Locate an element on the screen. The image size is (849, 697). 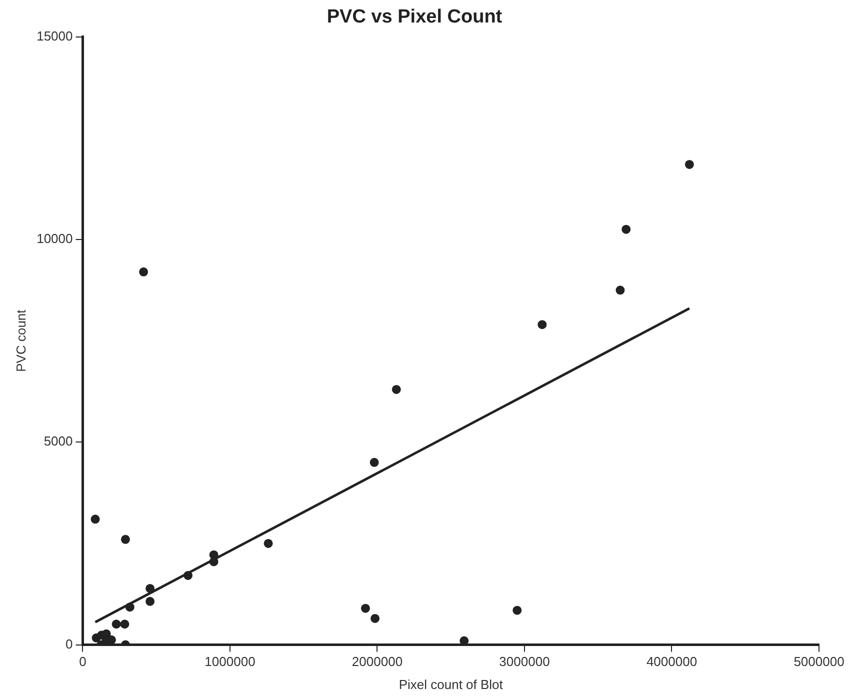
x-axis-title: Pixel count of Blot is located at coordinates (451, 684).